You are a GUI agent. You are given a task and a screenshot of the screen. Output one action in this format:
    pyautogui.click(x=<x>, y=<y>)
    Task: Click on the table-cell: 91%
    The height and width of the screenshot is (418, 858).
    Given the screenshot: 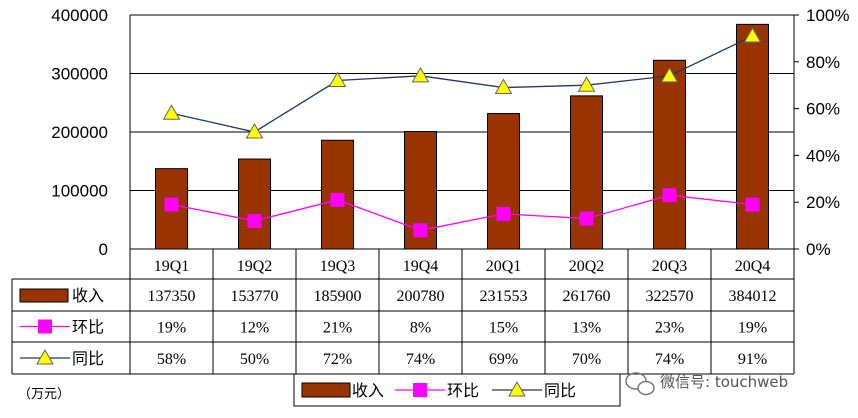 What is the action you would take?
    pyautogui.click(x=752, y=359)
    